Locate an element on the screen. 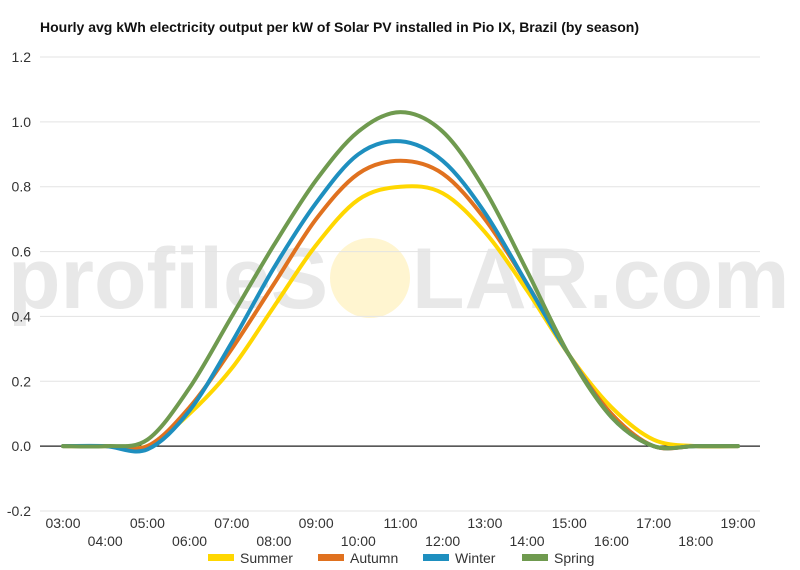  y-tick-label: 1.2 is located at coordinates (22, 57).